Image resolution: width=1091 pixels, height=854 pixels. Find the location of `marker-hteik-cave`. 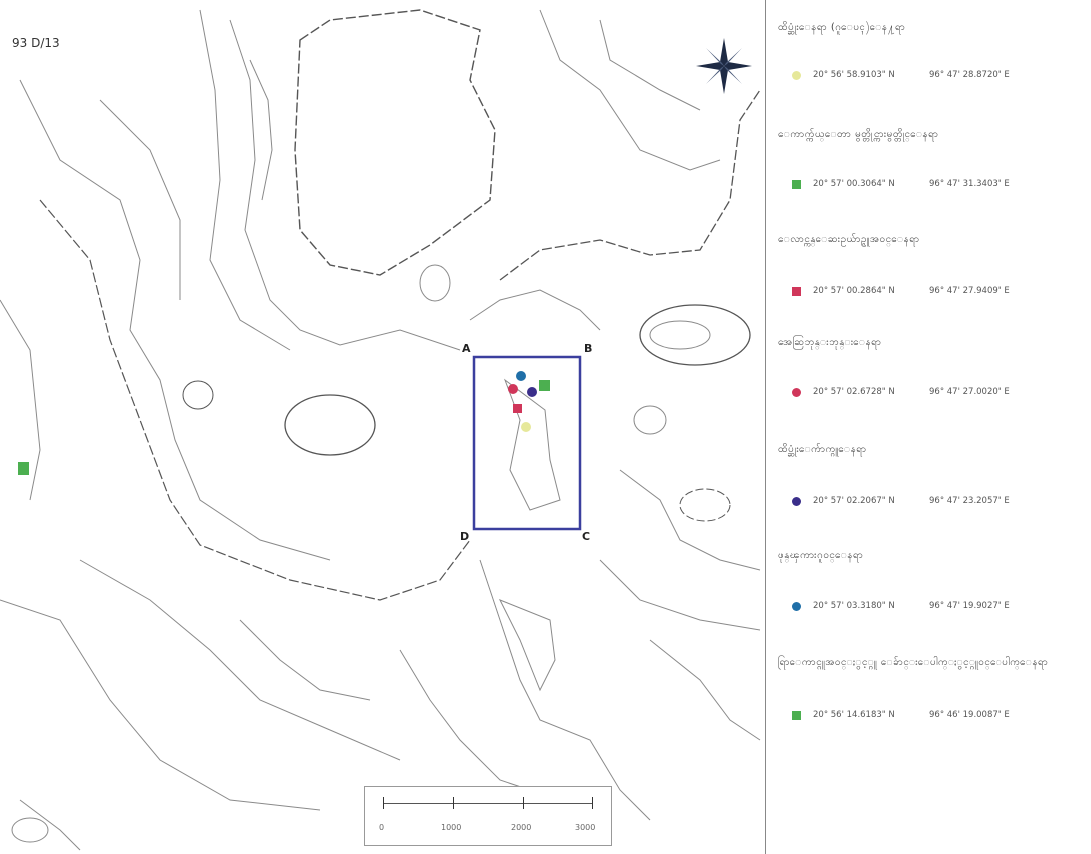

marker-hteik-cave is located at coordinates (532, 392).